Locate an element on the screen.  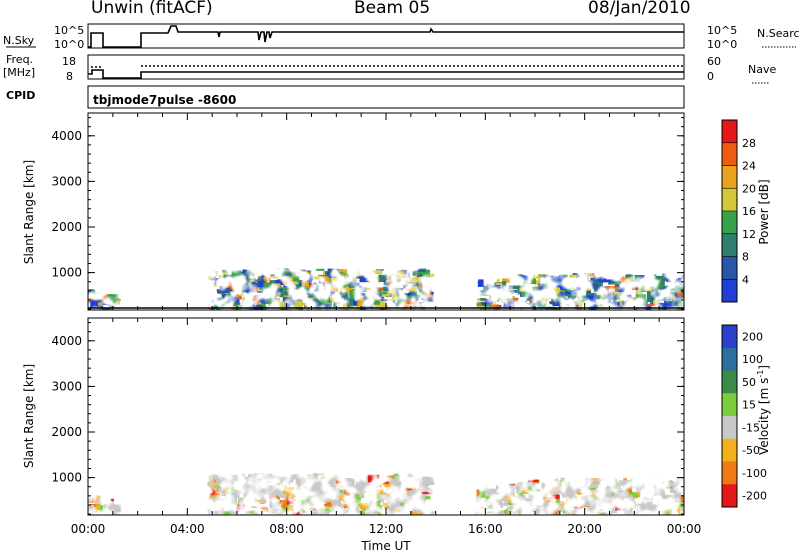
x-tick-label-3: 12:00 is located at coordinates (386, 529).